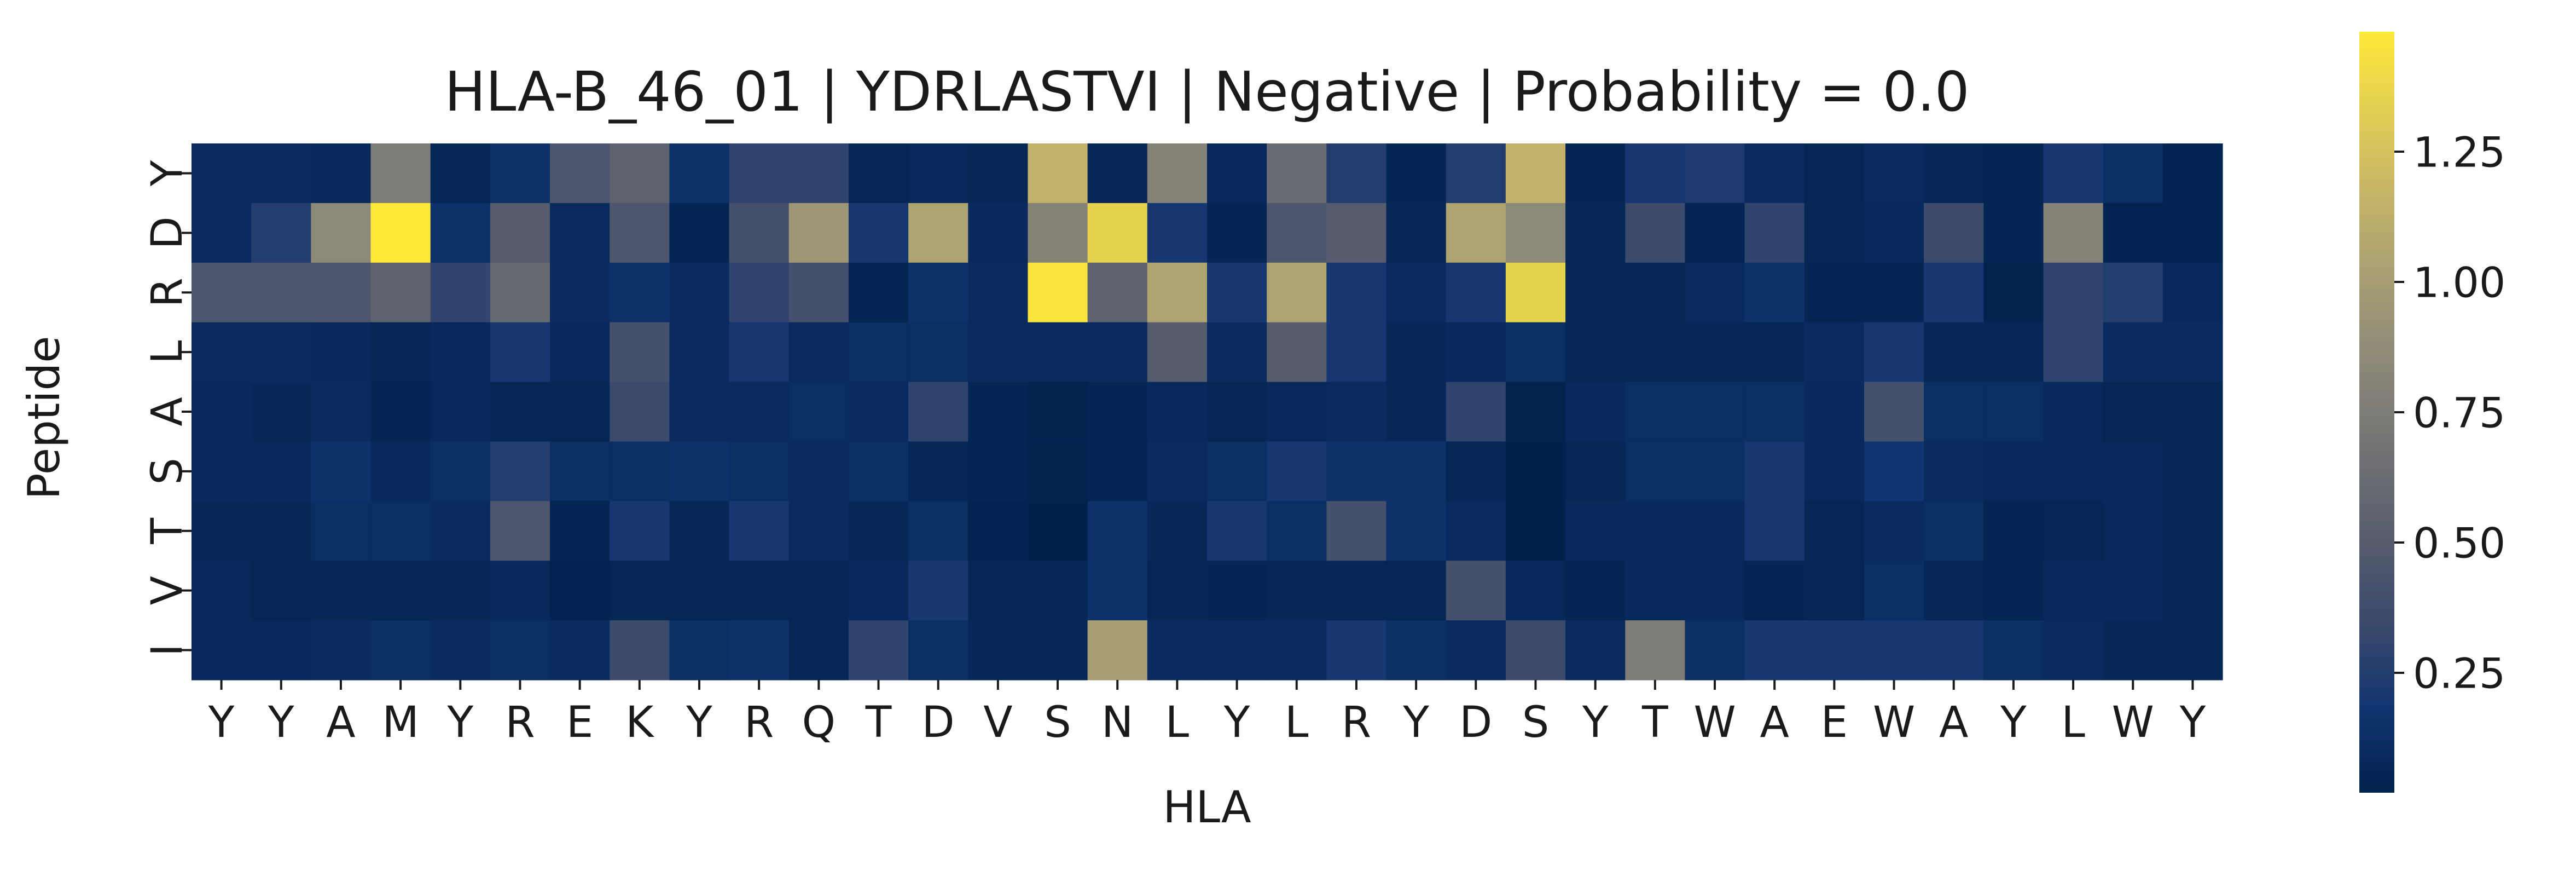 This screenshot has width=2576, height=871. I want to click on x-tick-label: K, so click(639, 722).